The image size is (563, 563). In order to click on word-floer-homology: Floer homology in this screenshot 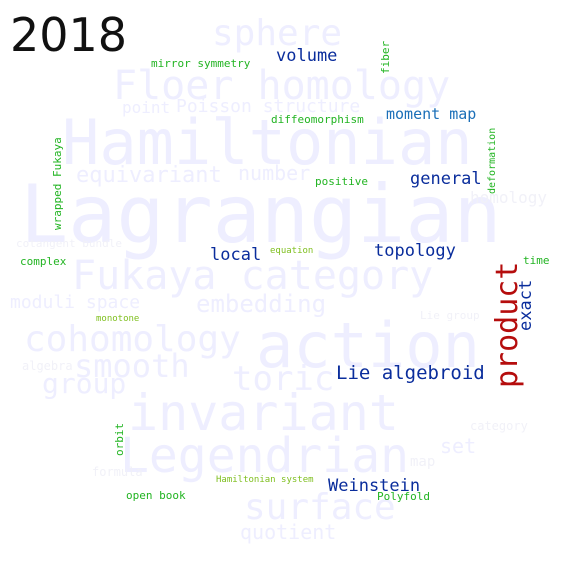, I will do `click(282, 86)`.